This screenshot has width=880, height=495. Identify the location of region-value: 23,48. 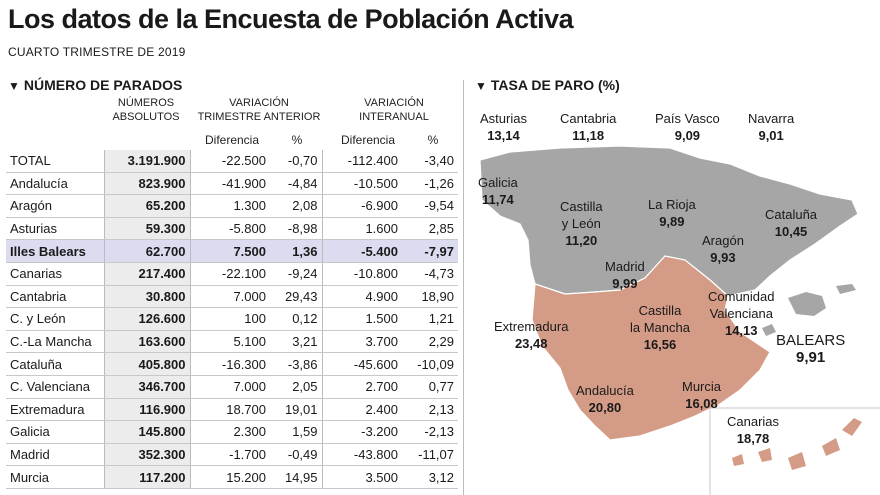
(531, 343).